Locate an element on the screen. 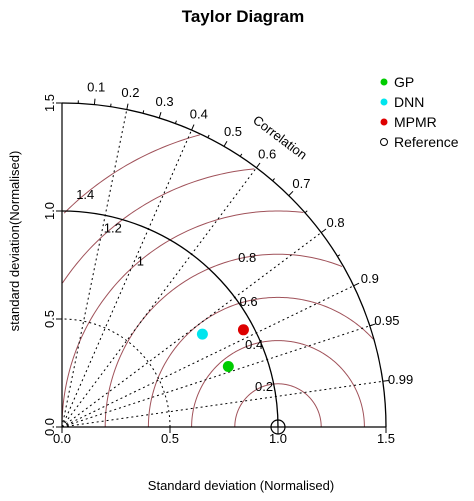 This screenshot has width=474, height=501. rms-label: 1 is located at coordinates (140, 261).